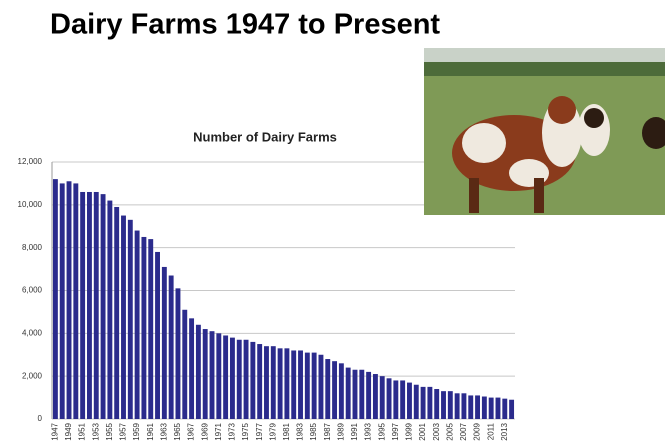 The height and width of the screenshot is (447, 665). I want to click on x-tick-label: 1969, so click(204, 431).